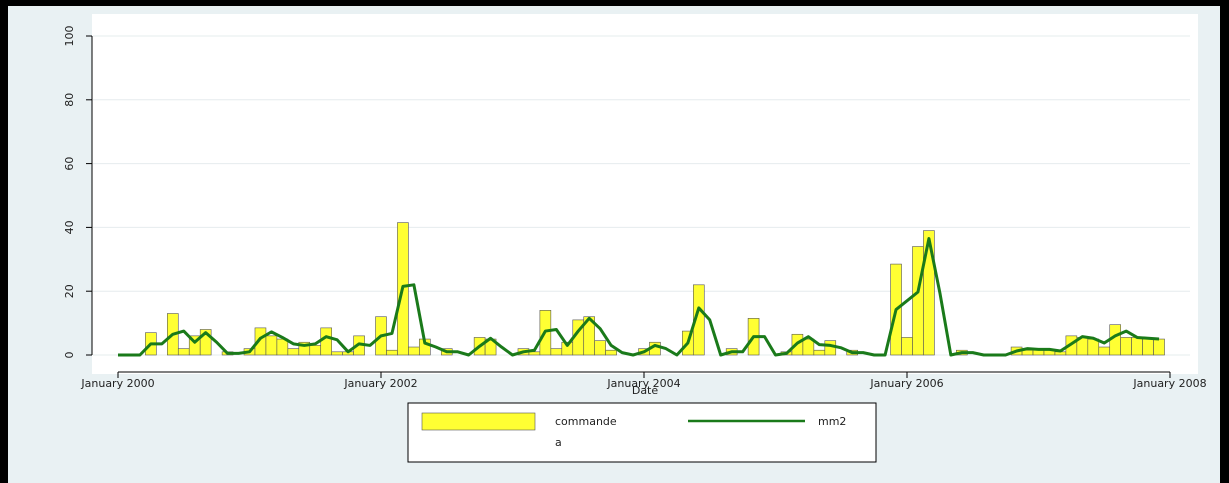 The height and width of the screenshot is (483, 1229). I want to click on legend-label: mm2, so click(832, 421).